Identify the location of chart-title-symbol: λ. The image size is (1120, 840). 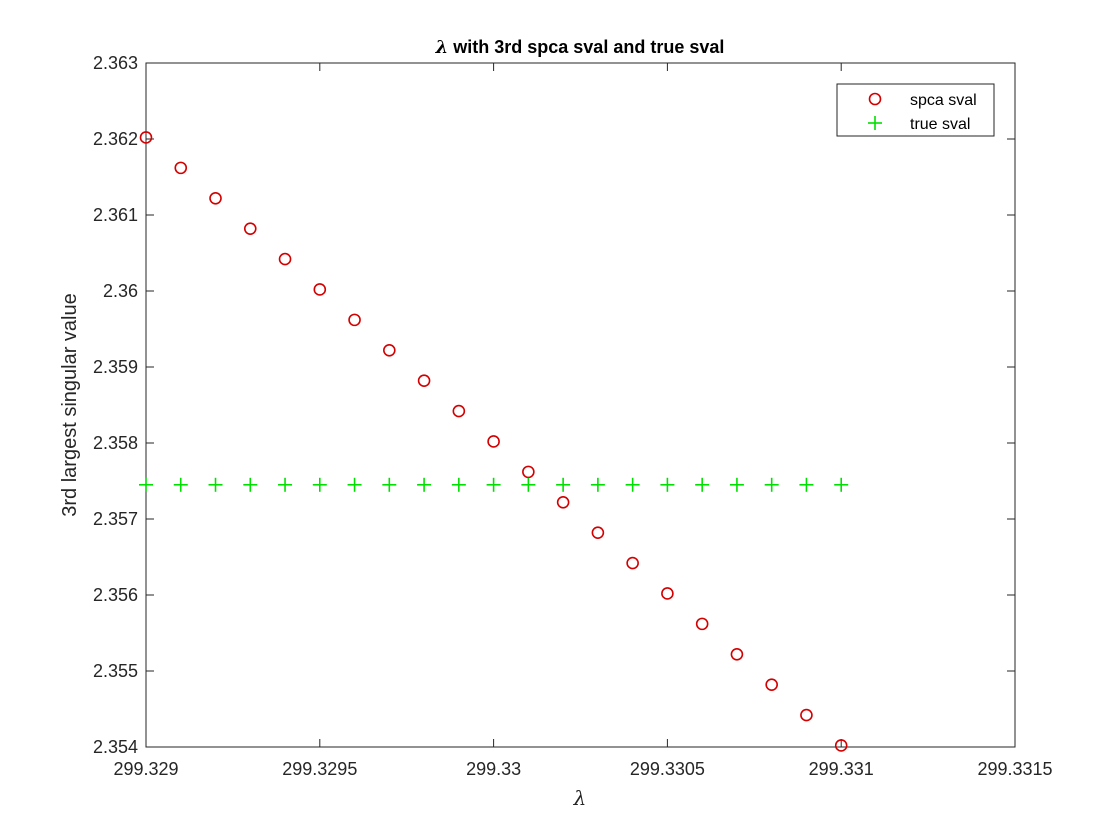
(442, 47).